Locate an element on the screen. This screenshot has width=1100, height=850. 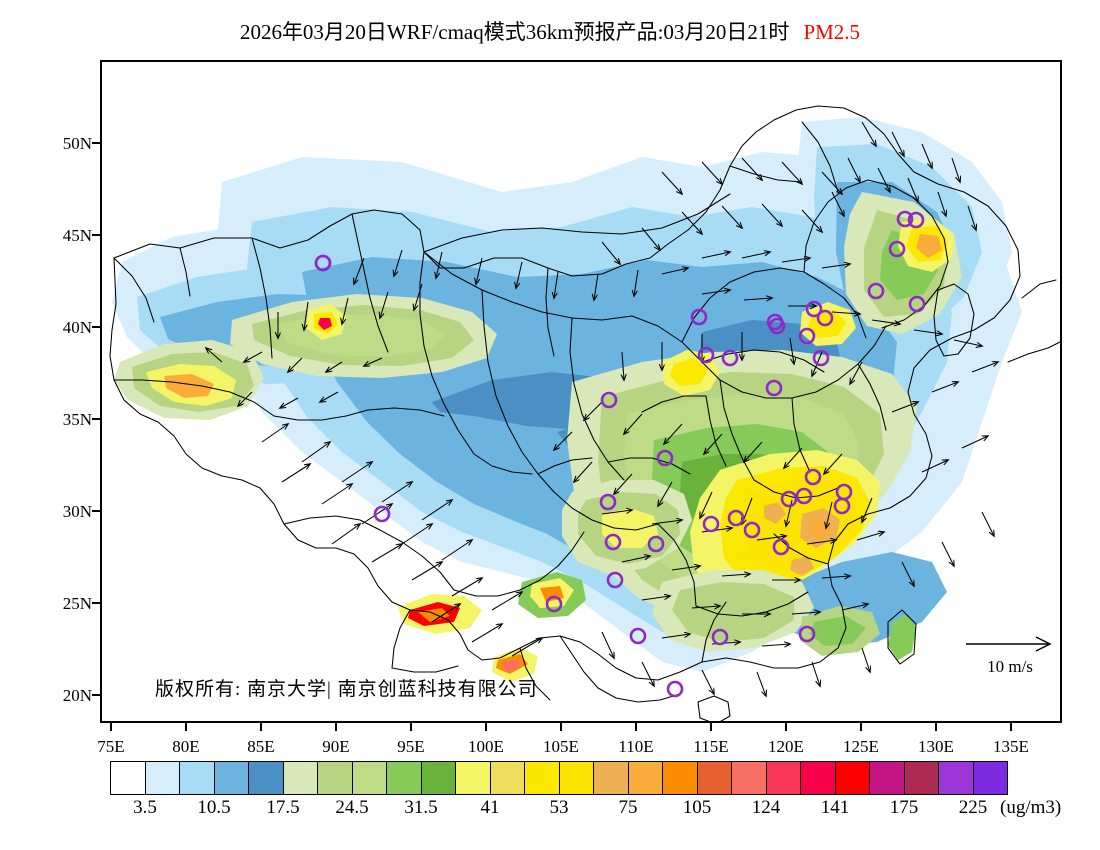
colorbar-label-75: 75 is located at coordinates (628, 807).